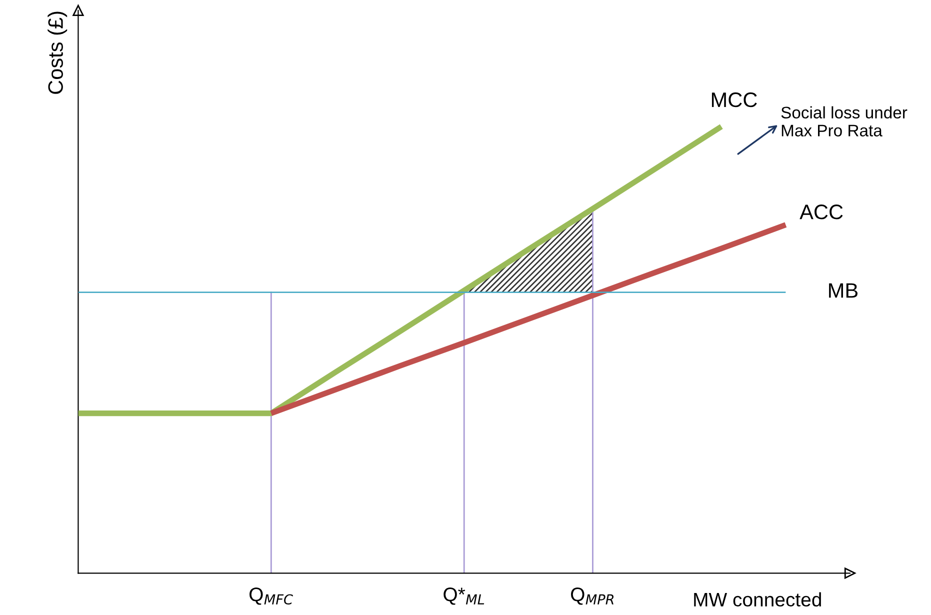 The height and width of the screenshot is (615, 931). What do you see at coordinates (821, 212) in the screenshot?
I see `series-label: ACC` at bounding box center [821, 212].